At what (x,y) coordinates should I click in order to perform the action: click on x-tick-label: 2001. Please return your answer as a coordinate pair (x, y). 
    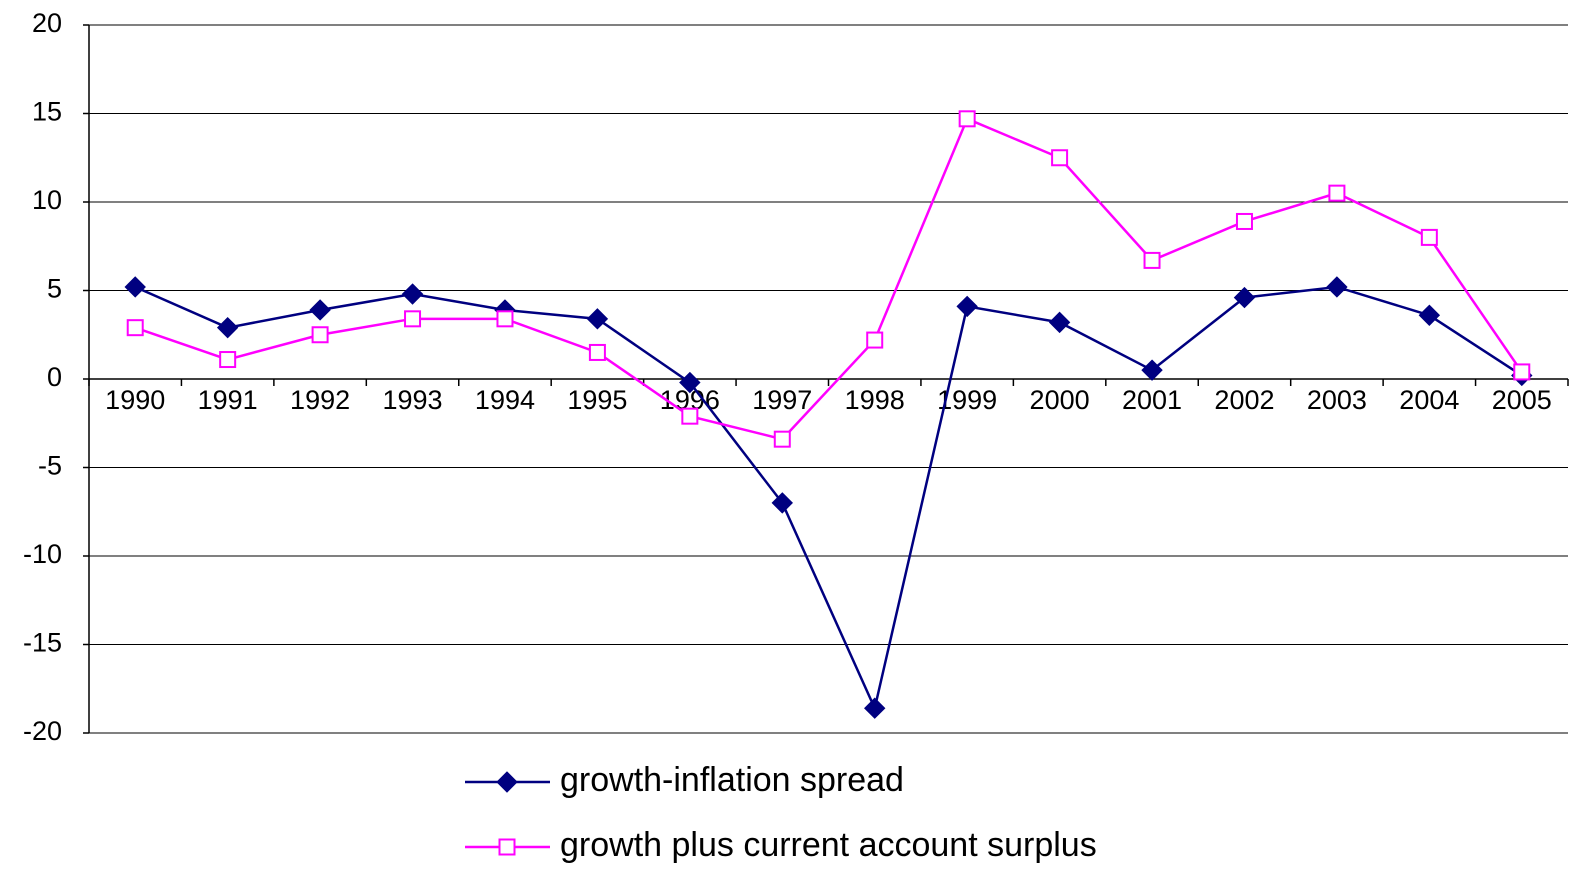
    Looking at the image, I should click on (1152, 400).